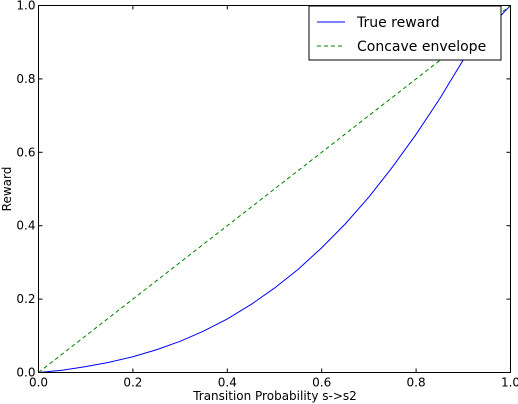  What do you see at coordinates (25, 299) in the screenshot?
I see `y-tick-label: 0.2` at bounding box center [25, 299].